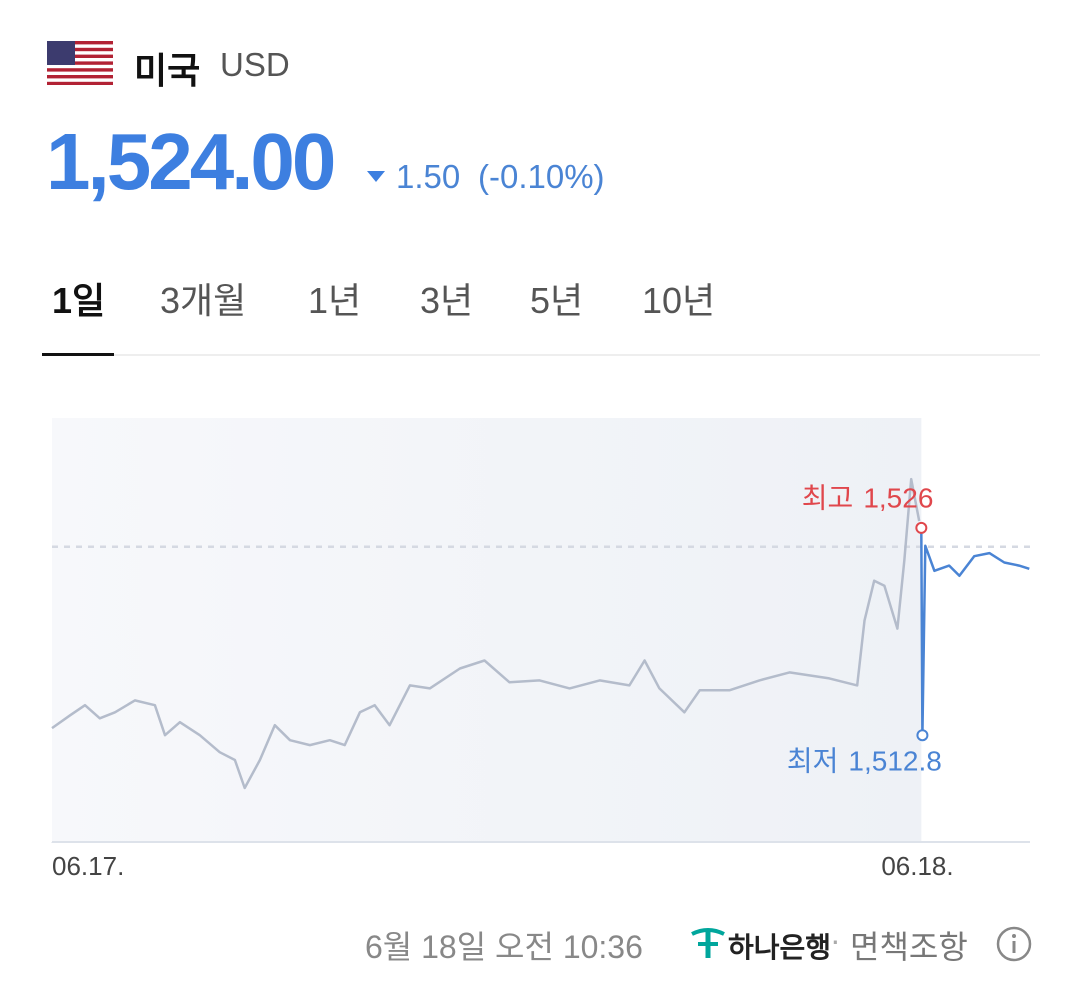  What do you see at coordinates (708, 943) in the screenshot?
I see `bank-logo` at bounding box center [708, 943].